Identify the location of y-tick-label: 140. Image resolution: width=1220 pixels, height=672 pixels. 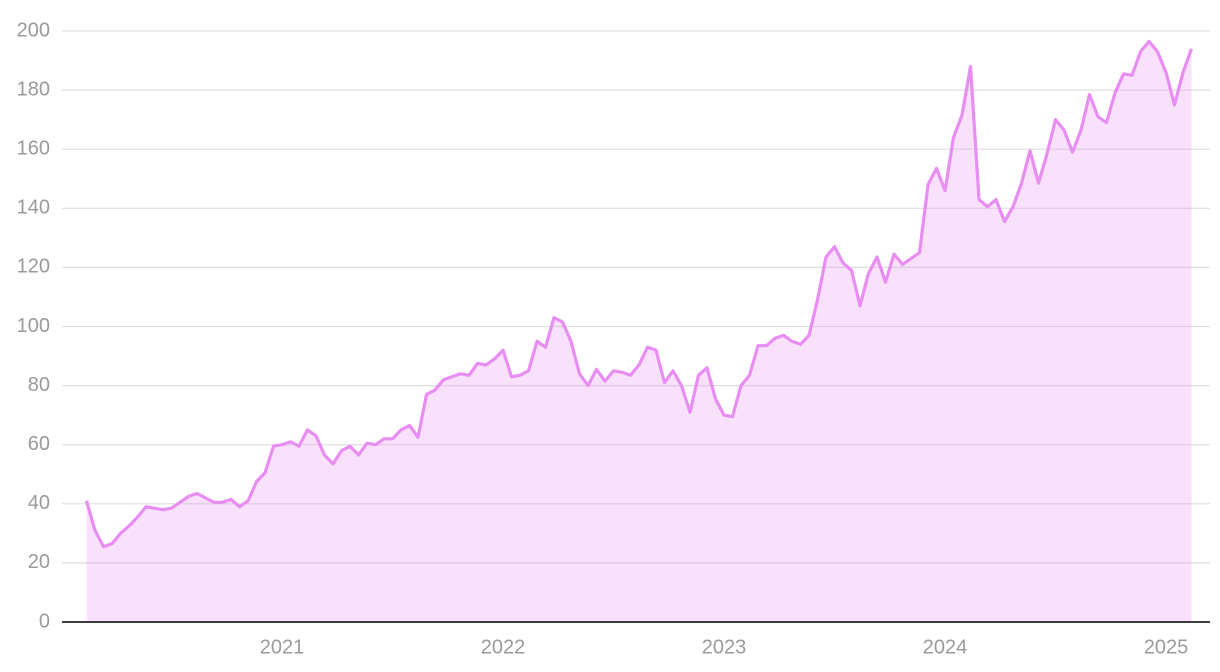
(33, 208).